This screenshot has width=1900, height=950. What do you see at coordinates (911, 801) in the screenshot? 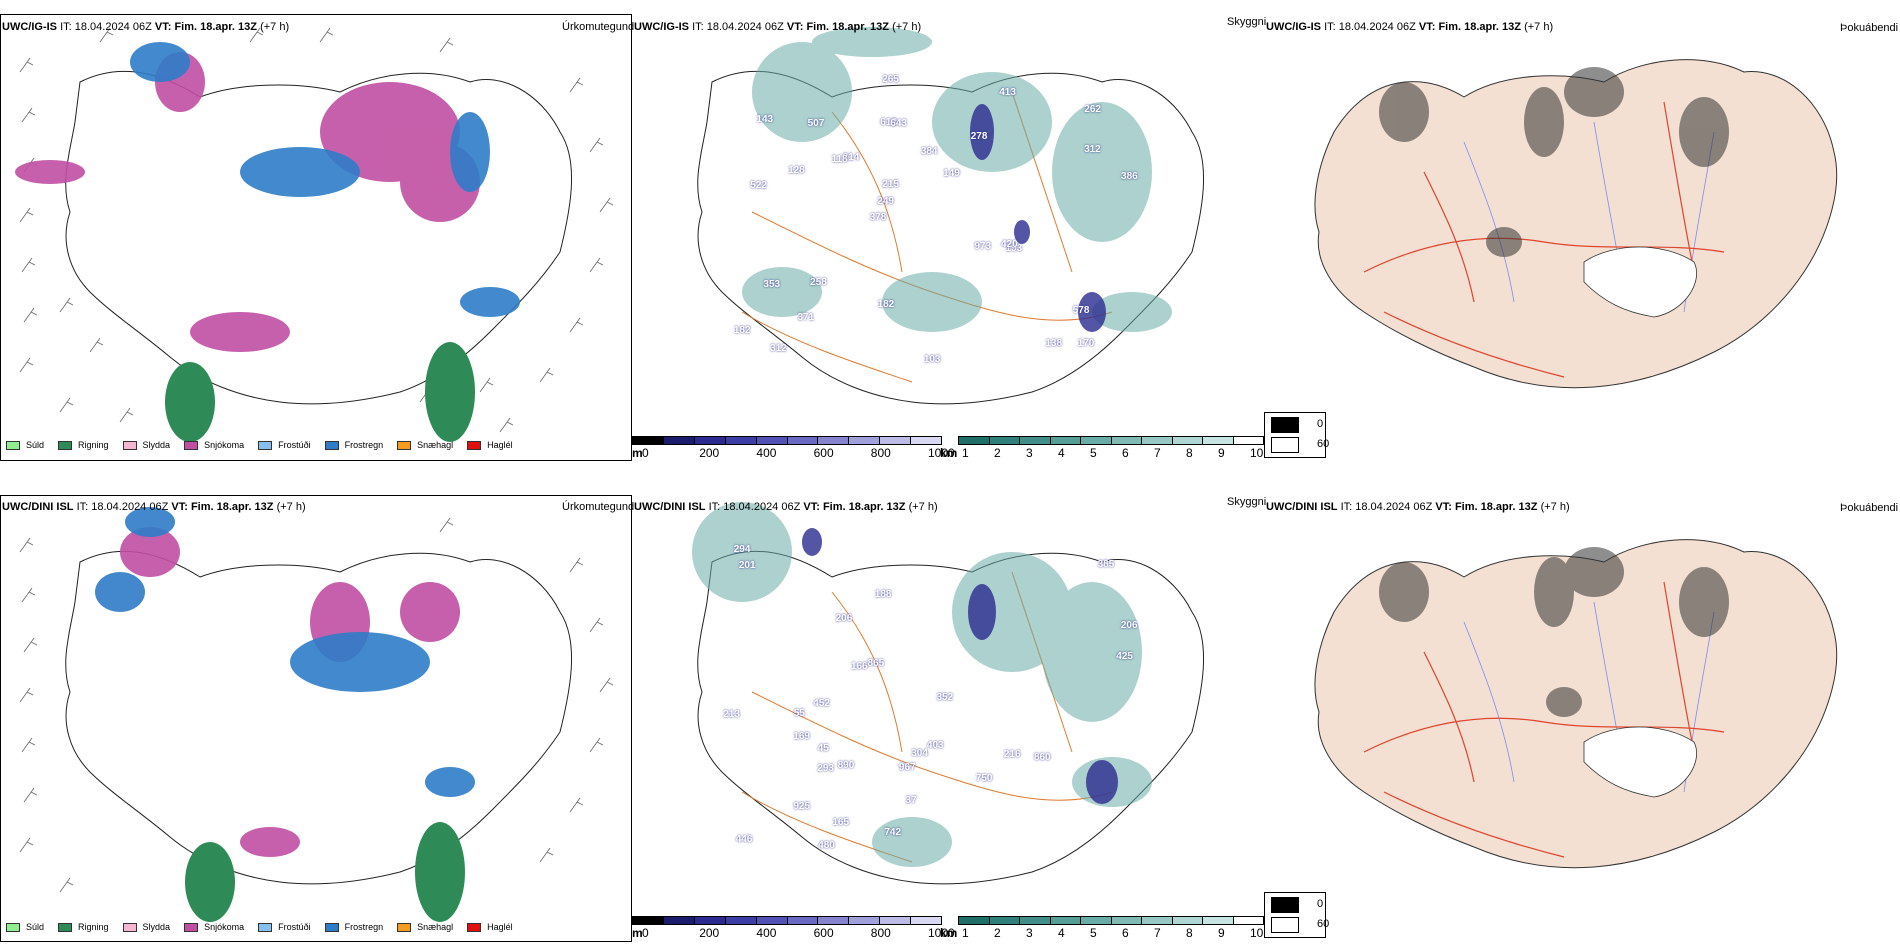
I see `cloud-base-label: 37` at bounding box center [911, 801].